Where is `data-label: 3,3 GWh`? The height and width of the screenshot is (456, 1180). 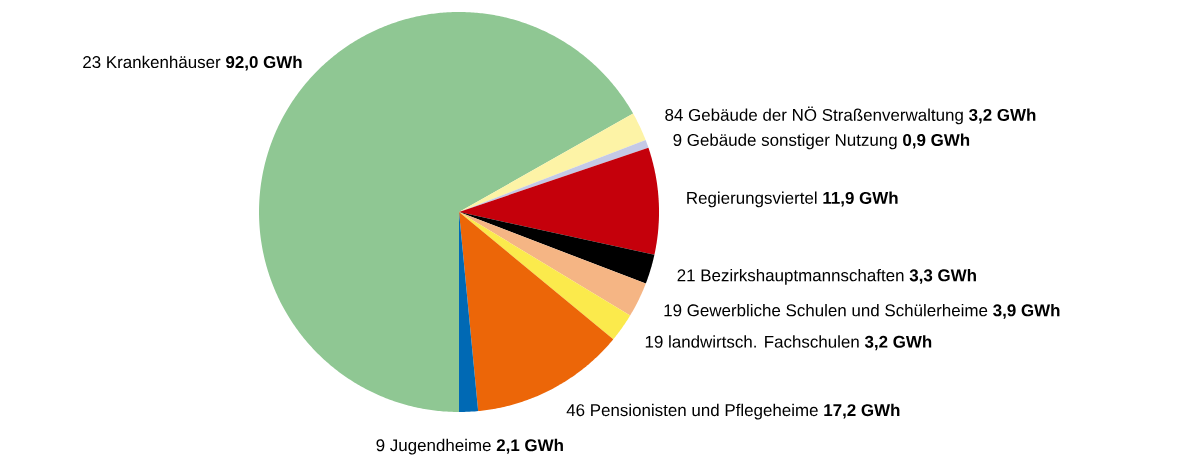
data-label: 3,3 GWh is located at coordinates (942, 277).